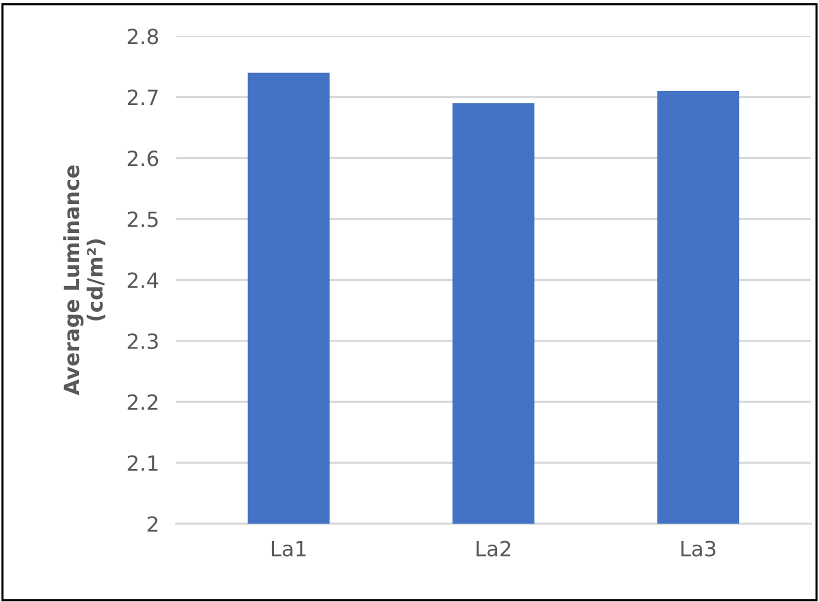 The width and height of the screenshot is (819, 602). I want to click on x-tick-label: La3, so click(698, 548).